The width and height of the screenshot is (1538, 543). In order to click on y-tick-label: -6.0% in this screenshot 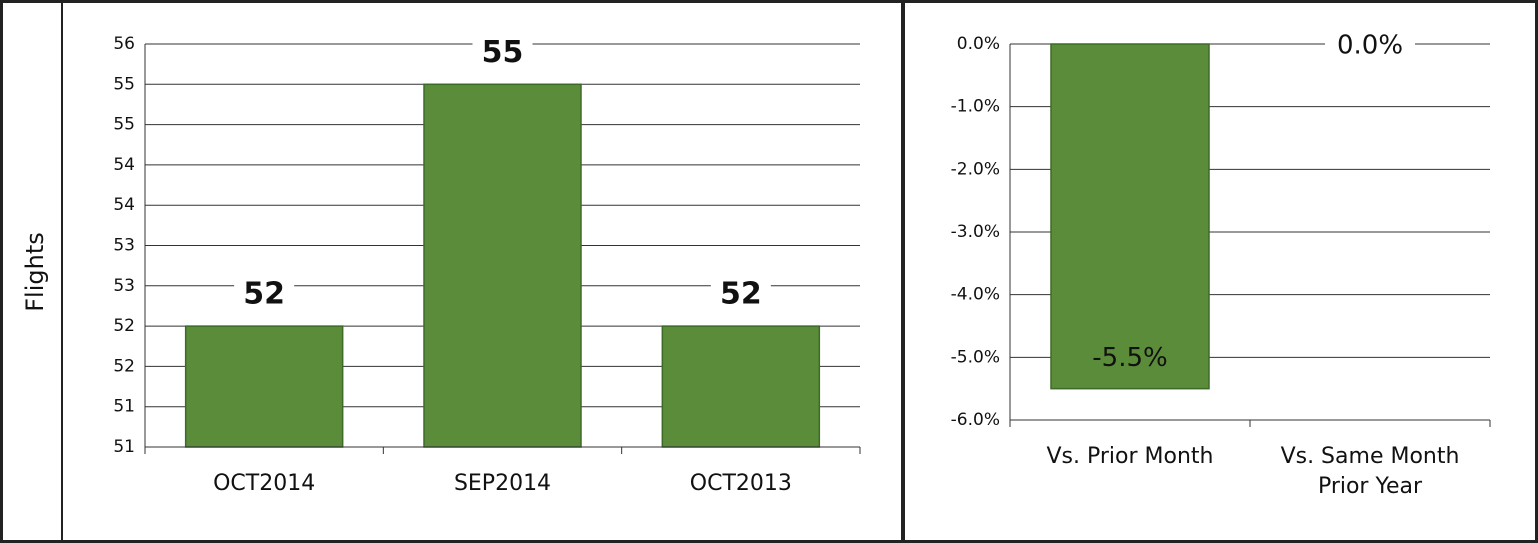, I will do `click(975, 420)`.